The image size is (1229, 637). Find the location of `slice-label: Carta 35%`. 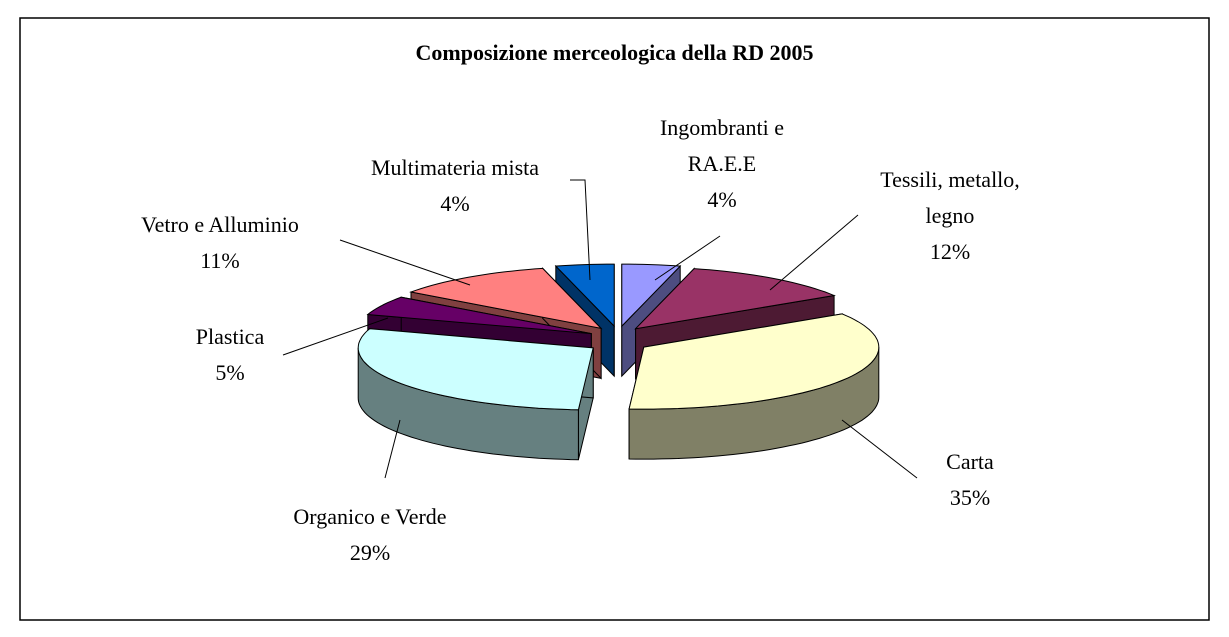

slice-label: Carta 35% is located at coordinates (970, 480).